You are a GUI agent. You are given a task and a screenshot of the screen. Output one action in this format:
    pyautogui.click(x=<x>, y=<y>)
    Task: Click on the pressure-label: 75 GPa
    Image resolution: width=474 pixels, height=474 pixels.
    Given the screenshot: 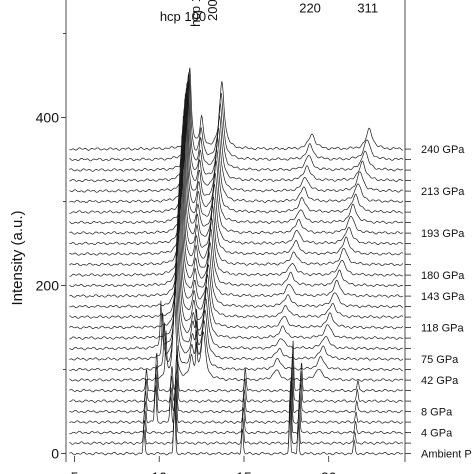 What is the action you would take?
    pyautogui.click(x=440, y=360)
    